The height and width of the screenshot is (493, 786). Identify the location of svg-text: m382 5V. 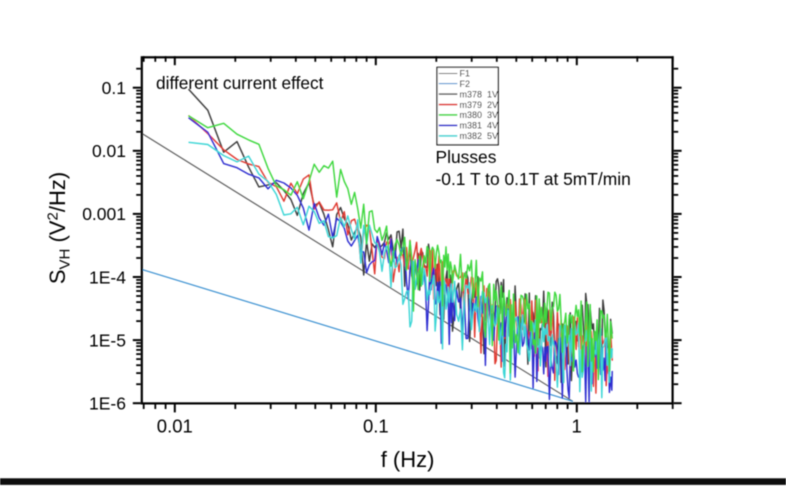
(479, 136).